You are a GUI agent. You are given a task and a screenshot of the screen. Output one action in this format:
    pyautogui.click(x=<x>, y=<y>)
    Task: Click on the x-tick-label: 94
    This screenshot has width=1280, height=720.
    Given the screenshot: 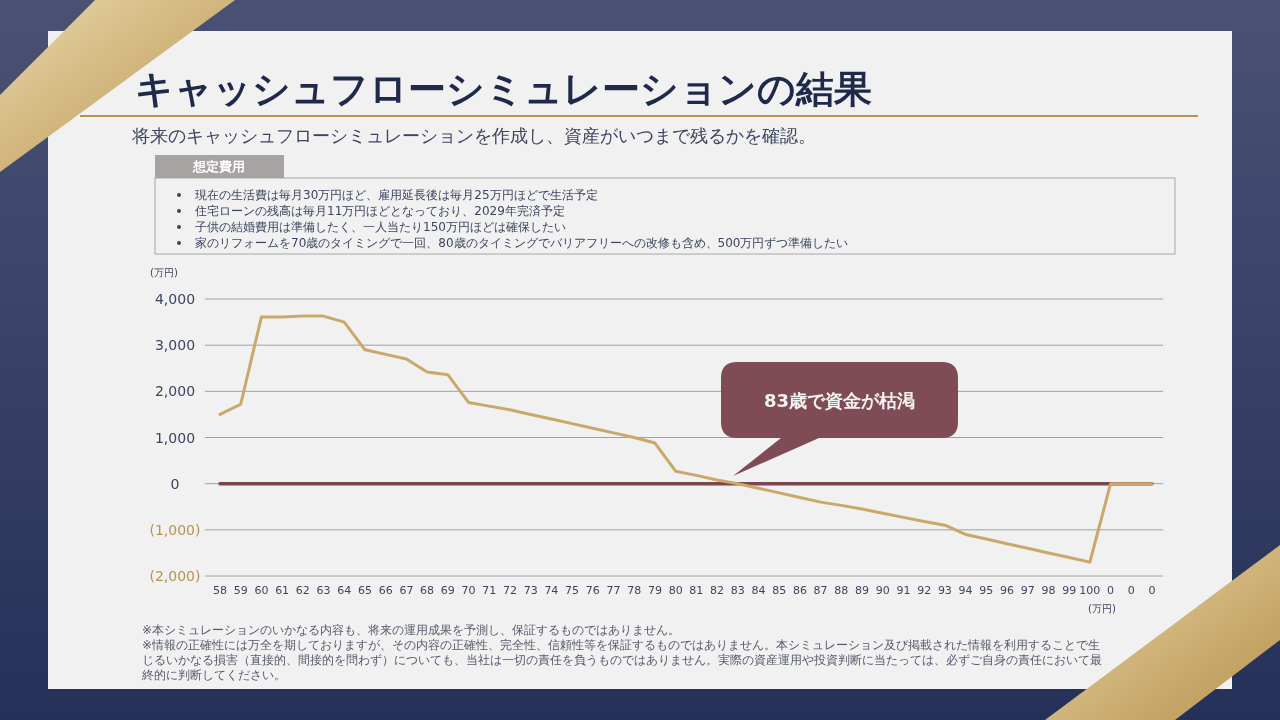 What is the action you would take?
    pyautogui.click(x=965, y=590)
    